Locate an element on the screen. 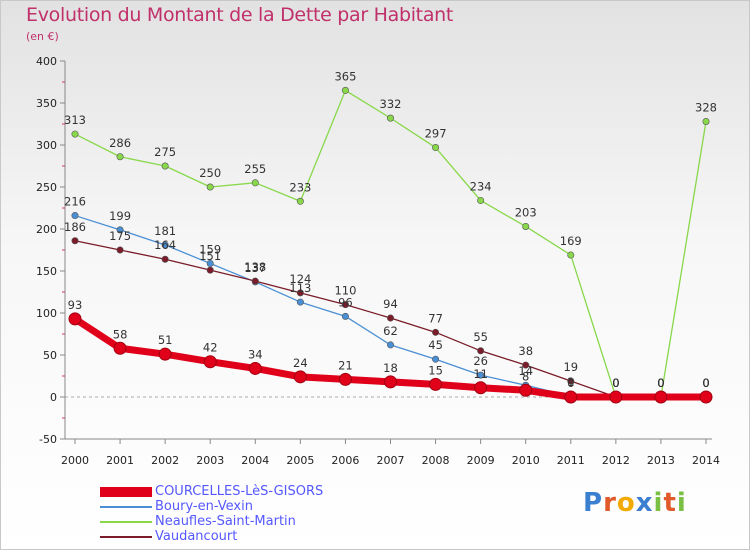  x-tick-label: 2013 is located at coordinates (661, 460).